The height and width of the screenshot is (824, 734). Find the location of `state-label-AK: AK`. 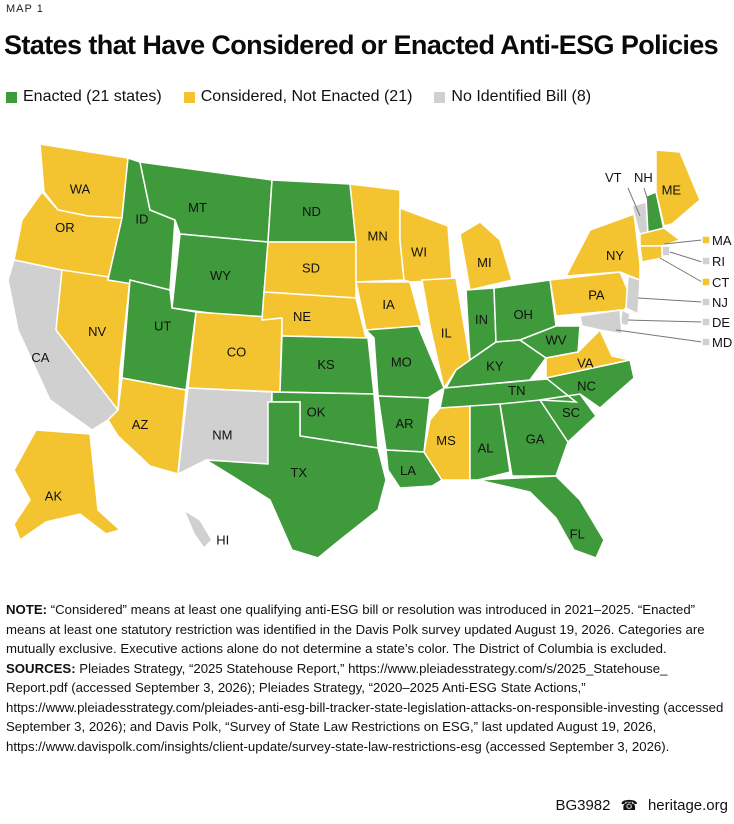

state-label-AK: AK is located at coordinates (54, 496).